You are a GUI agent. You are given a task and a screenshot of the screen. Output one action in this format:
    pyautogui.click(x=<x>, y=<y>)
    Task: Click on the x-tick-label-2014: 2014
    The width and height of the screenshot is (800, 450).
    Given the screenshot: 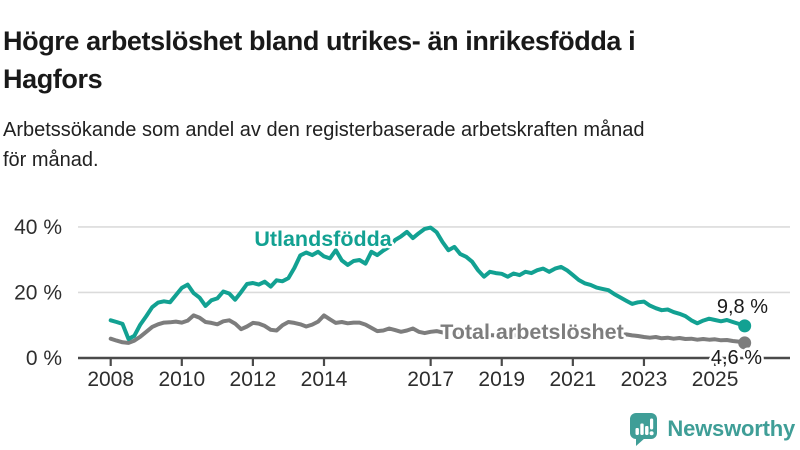 What is the action you would take?
    pyautogui.click(x=324, y=379)
    